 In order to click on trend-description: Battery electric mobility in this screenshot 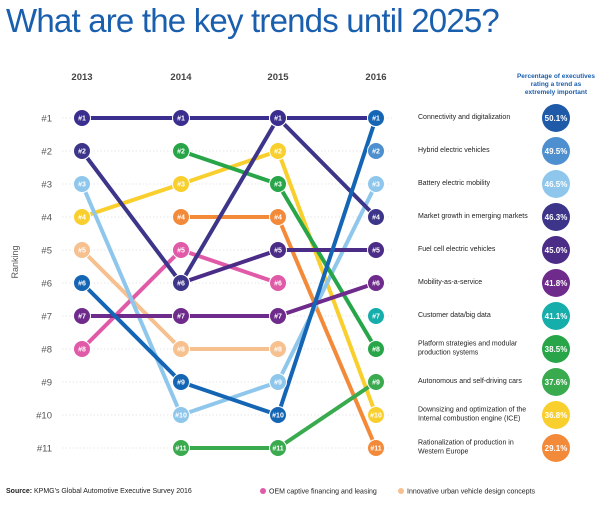, I will do `click(454, 183)`.